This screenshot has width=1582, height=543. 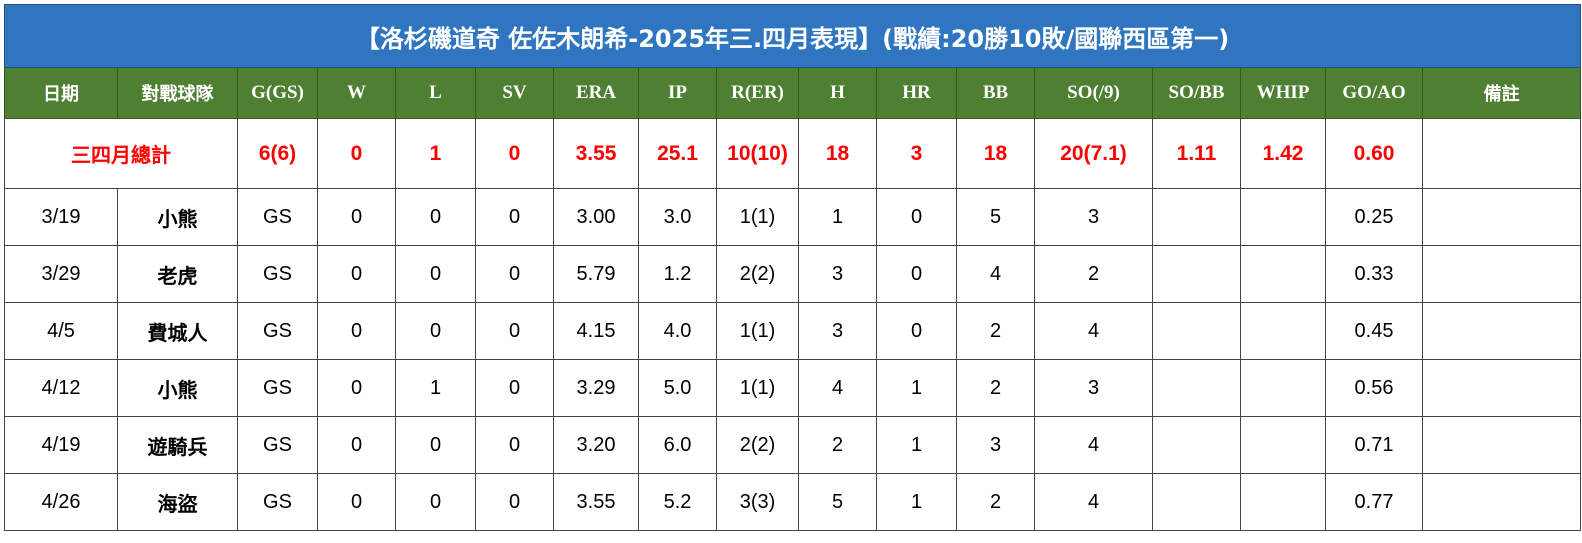 I want to click on cell-bb: 2, so click(x=995, y=331).